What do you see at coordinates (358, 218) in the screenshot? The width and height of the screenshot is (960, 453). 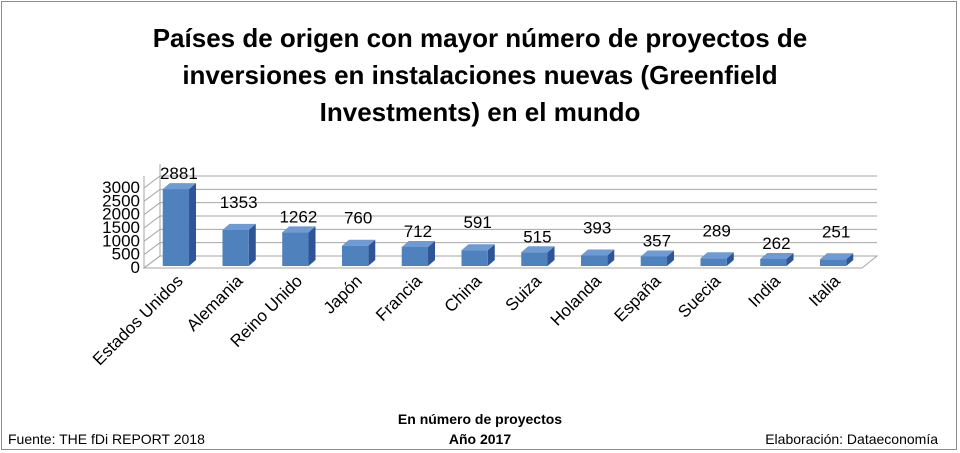 I see `data-label: 760` at bounding box center [358, 218].